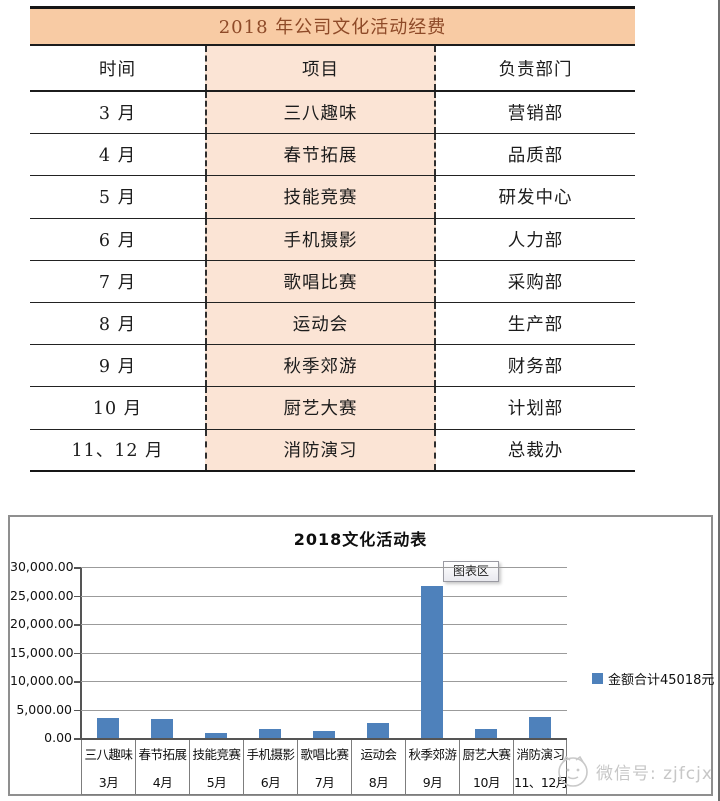 The image size is (720, 801). What do you see at coordinates (270, 753) in the screenshot?
I see `category-label-project: 手机摄影` at bounding box center [270, 753].